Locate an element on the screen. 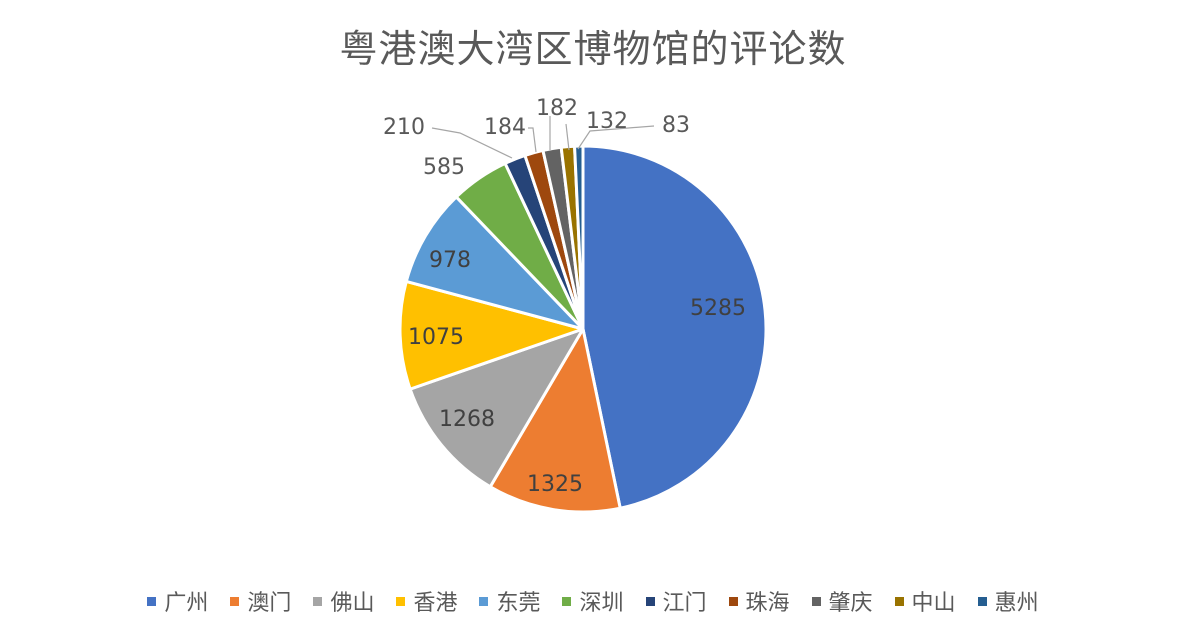 This screenshot has width=1186, height=636. legend-label: 深圳 is located at coordinates (601, 603).